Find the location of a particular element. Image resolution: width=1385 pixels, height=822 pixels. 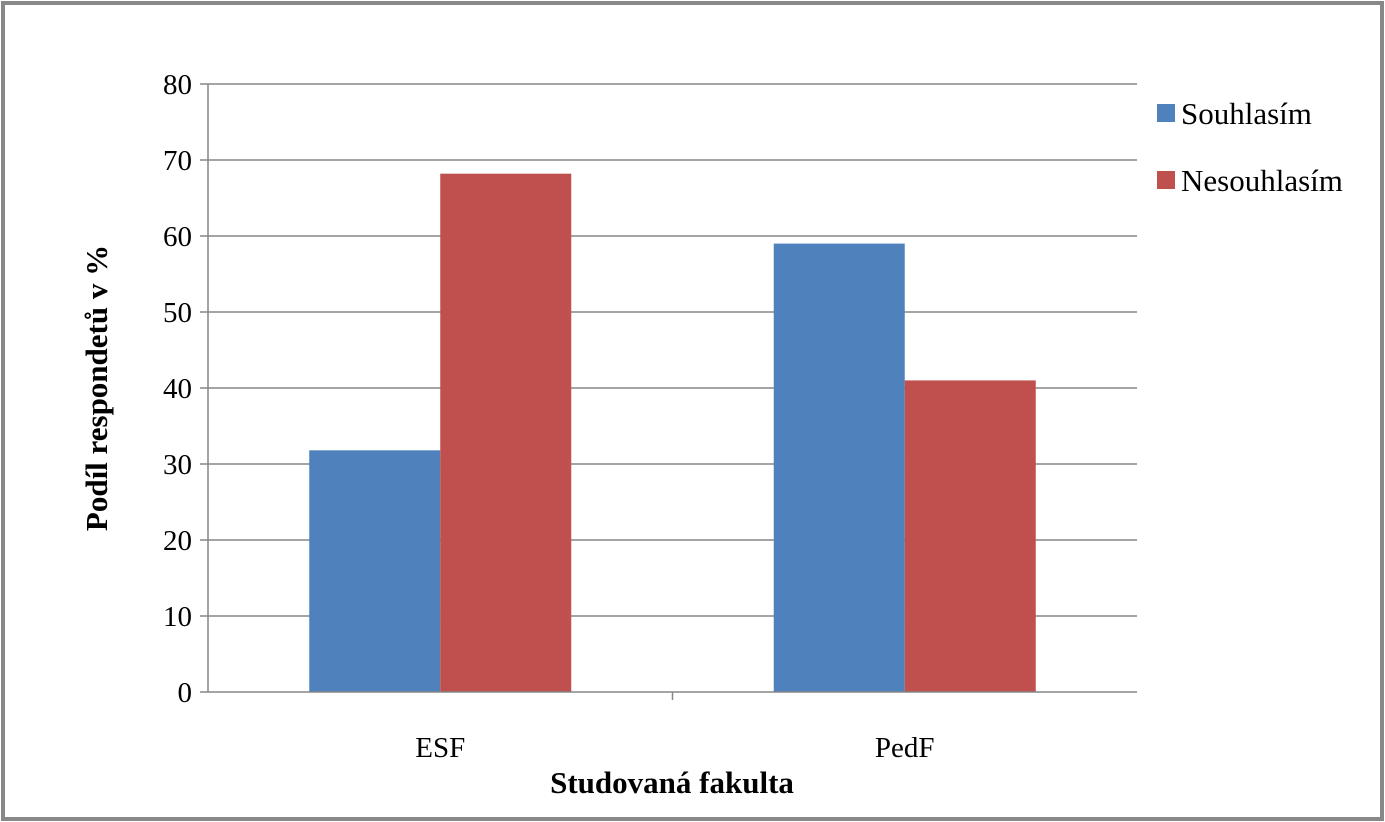

y-axis-title: Podíl respondetů v % is located at coordinates (96, 388).